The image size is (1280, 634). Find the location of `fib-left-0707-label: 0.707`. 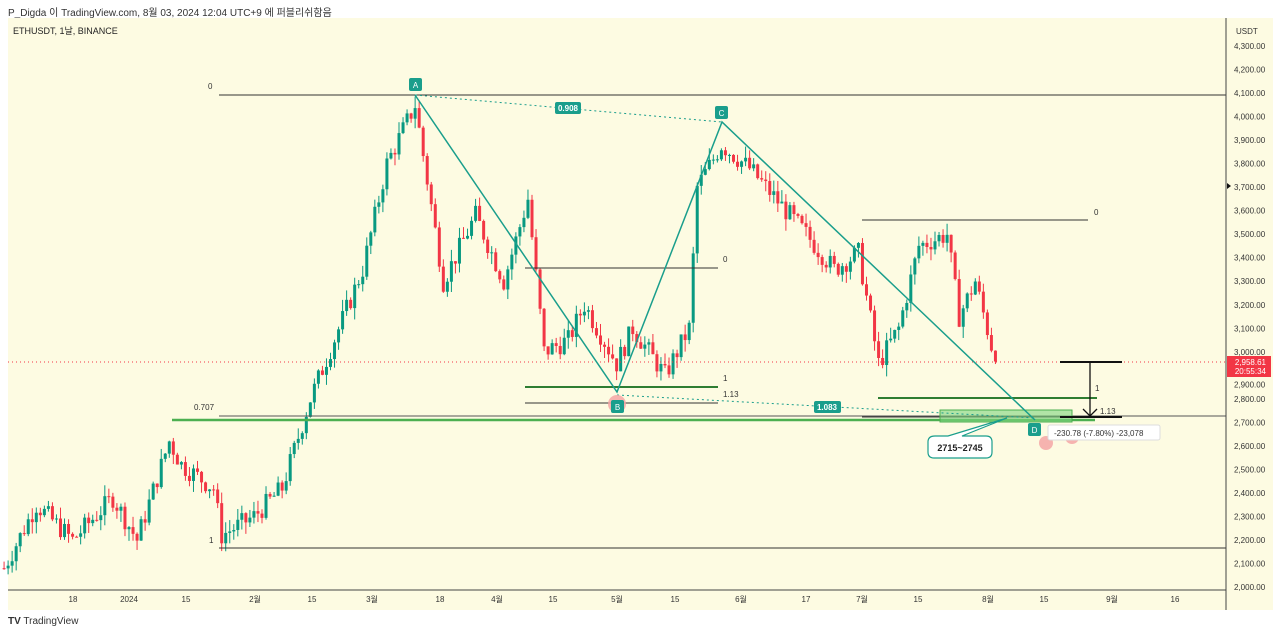

fib-left-0707-label: 0.707 is located at coordinates (204, 407).